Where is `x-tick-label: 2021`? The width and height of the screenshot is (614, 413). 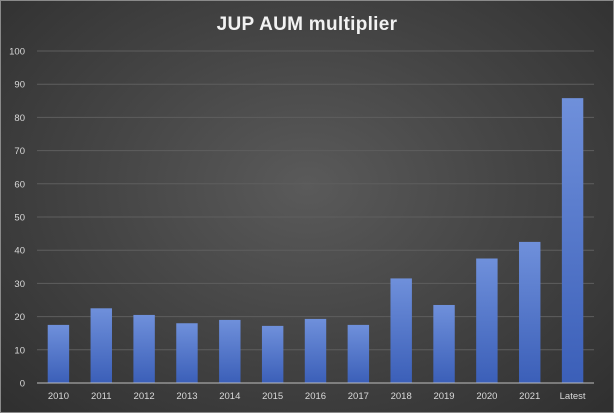
x-tick-label: 2021 is located at coordinates (529, 396).